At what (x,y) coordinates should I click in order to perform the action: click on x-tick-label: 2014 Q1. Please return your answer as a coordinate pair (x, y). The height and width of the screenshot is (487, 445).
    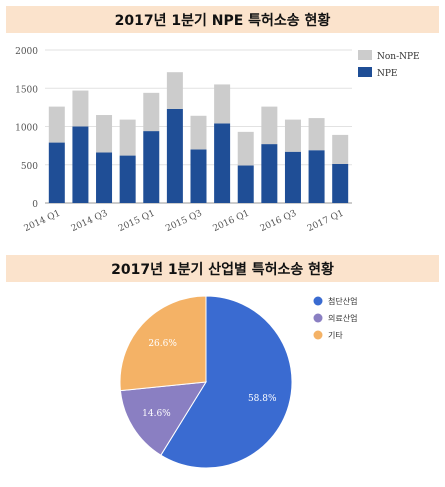
    Looking at the image, I should click on (42, 221).